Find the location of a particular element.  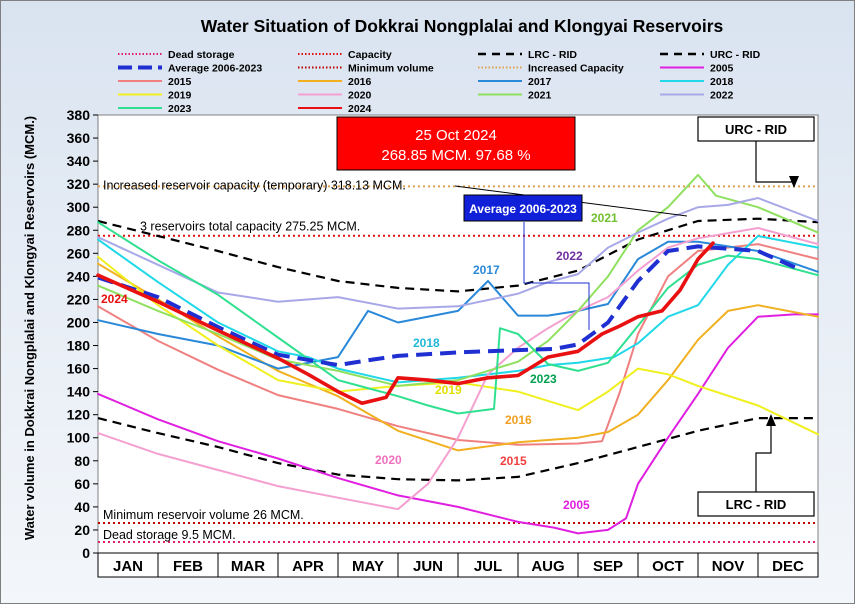

y-tick-label: 60 is located at coordinates (82, 484).